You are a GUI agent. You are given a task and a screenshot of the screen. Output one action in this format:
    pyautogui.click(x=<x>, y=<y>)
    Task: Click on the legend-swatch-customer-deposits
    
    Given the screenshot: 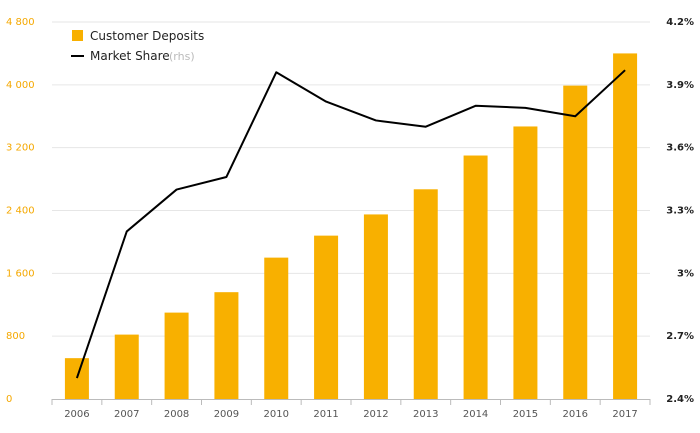 What is the action you would take?
    pyautogui.click(x=77, y=35)
    